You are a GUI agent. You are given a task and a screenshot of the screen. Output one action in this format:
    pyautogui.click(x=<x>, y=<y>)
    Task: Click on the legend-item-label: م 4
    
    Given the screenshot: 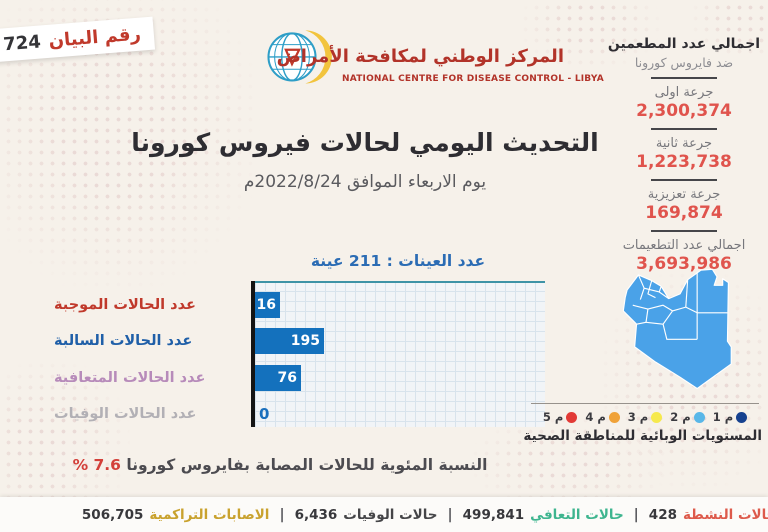 What is the action you would take?
    pyautogui.click(x=595, y=417)
    